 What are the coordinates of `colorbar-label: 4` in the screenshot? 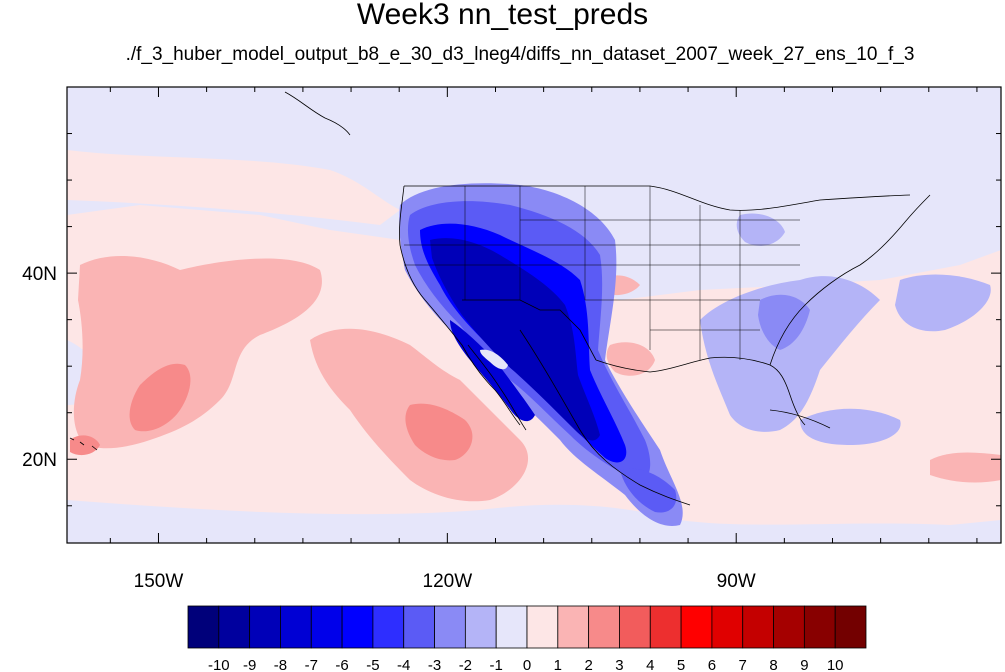 It's located at (650, 664).